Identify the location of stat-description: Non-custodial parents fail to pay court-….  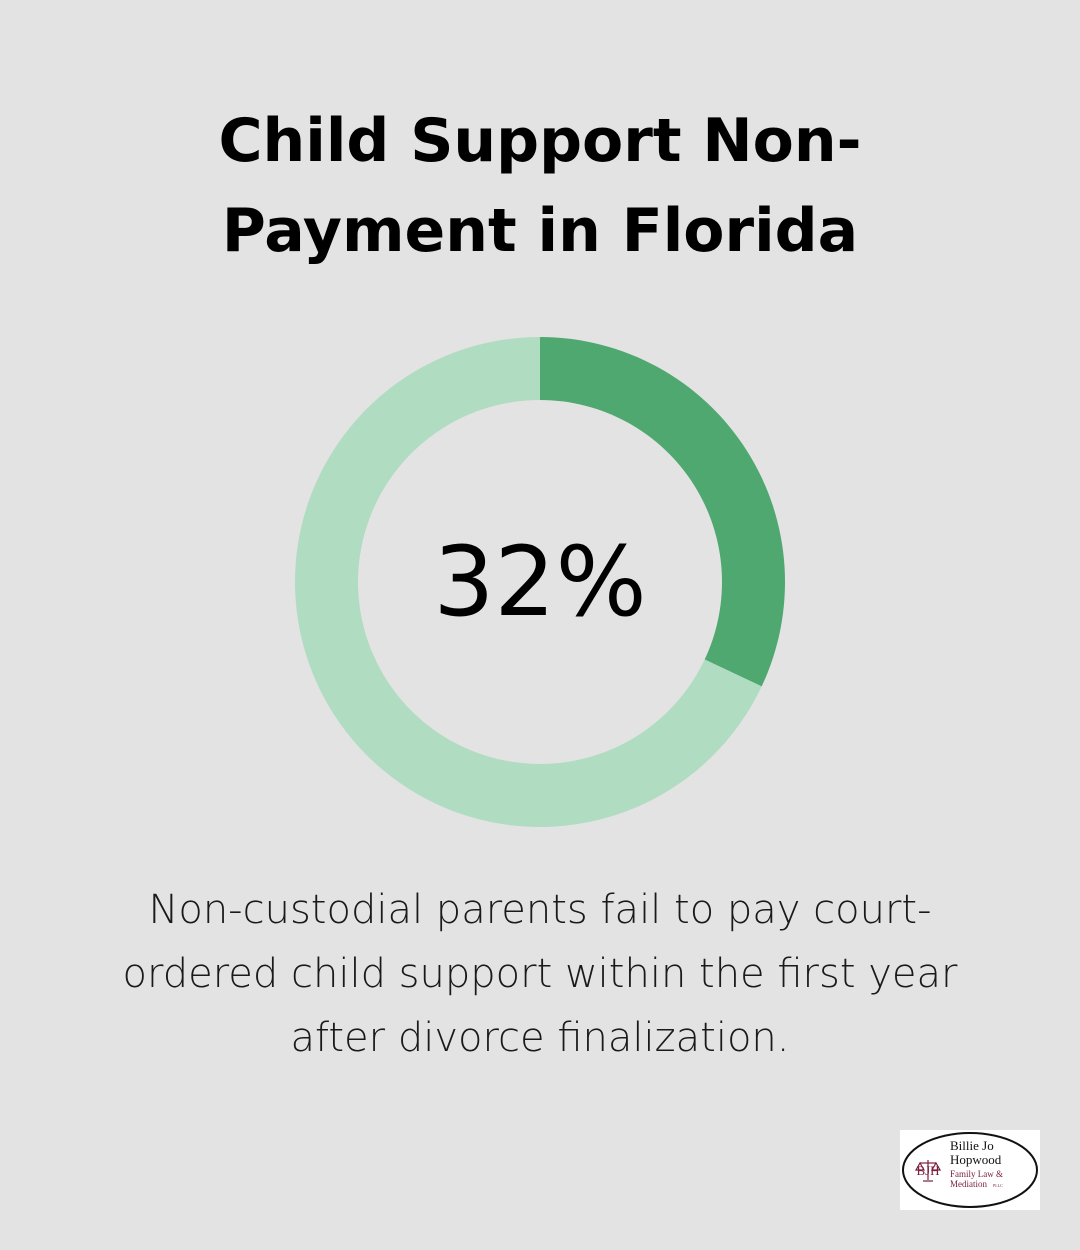
(540, 974).